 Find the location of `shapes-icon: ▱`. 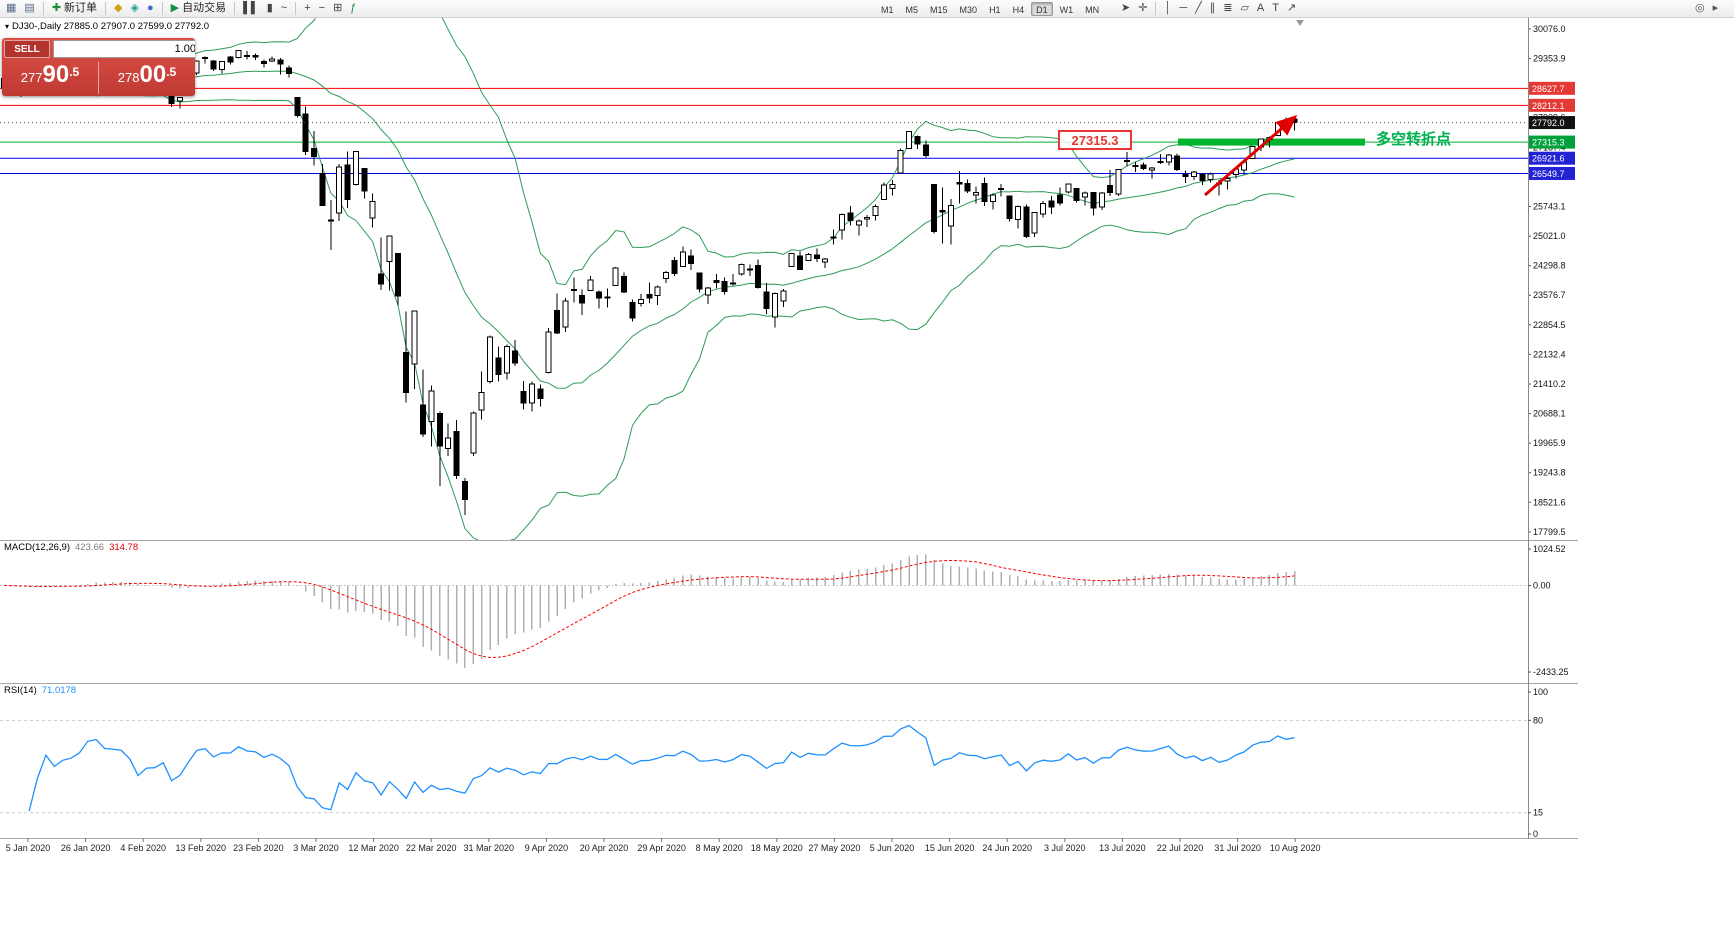

shapes-icon: ▱ is located at coordinates (1244, 8).